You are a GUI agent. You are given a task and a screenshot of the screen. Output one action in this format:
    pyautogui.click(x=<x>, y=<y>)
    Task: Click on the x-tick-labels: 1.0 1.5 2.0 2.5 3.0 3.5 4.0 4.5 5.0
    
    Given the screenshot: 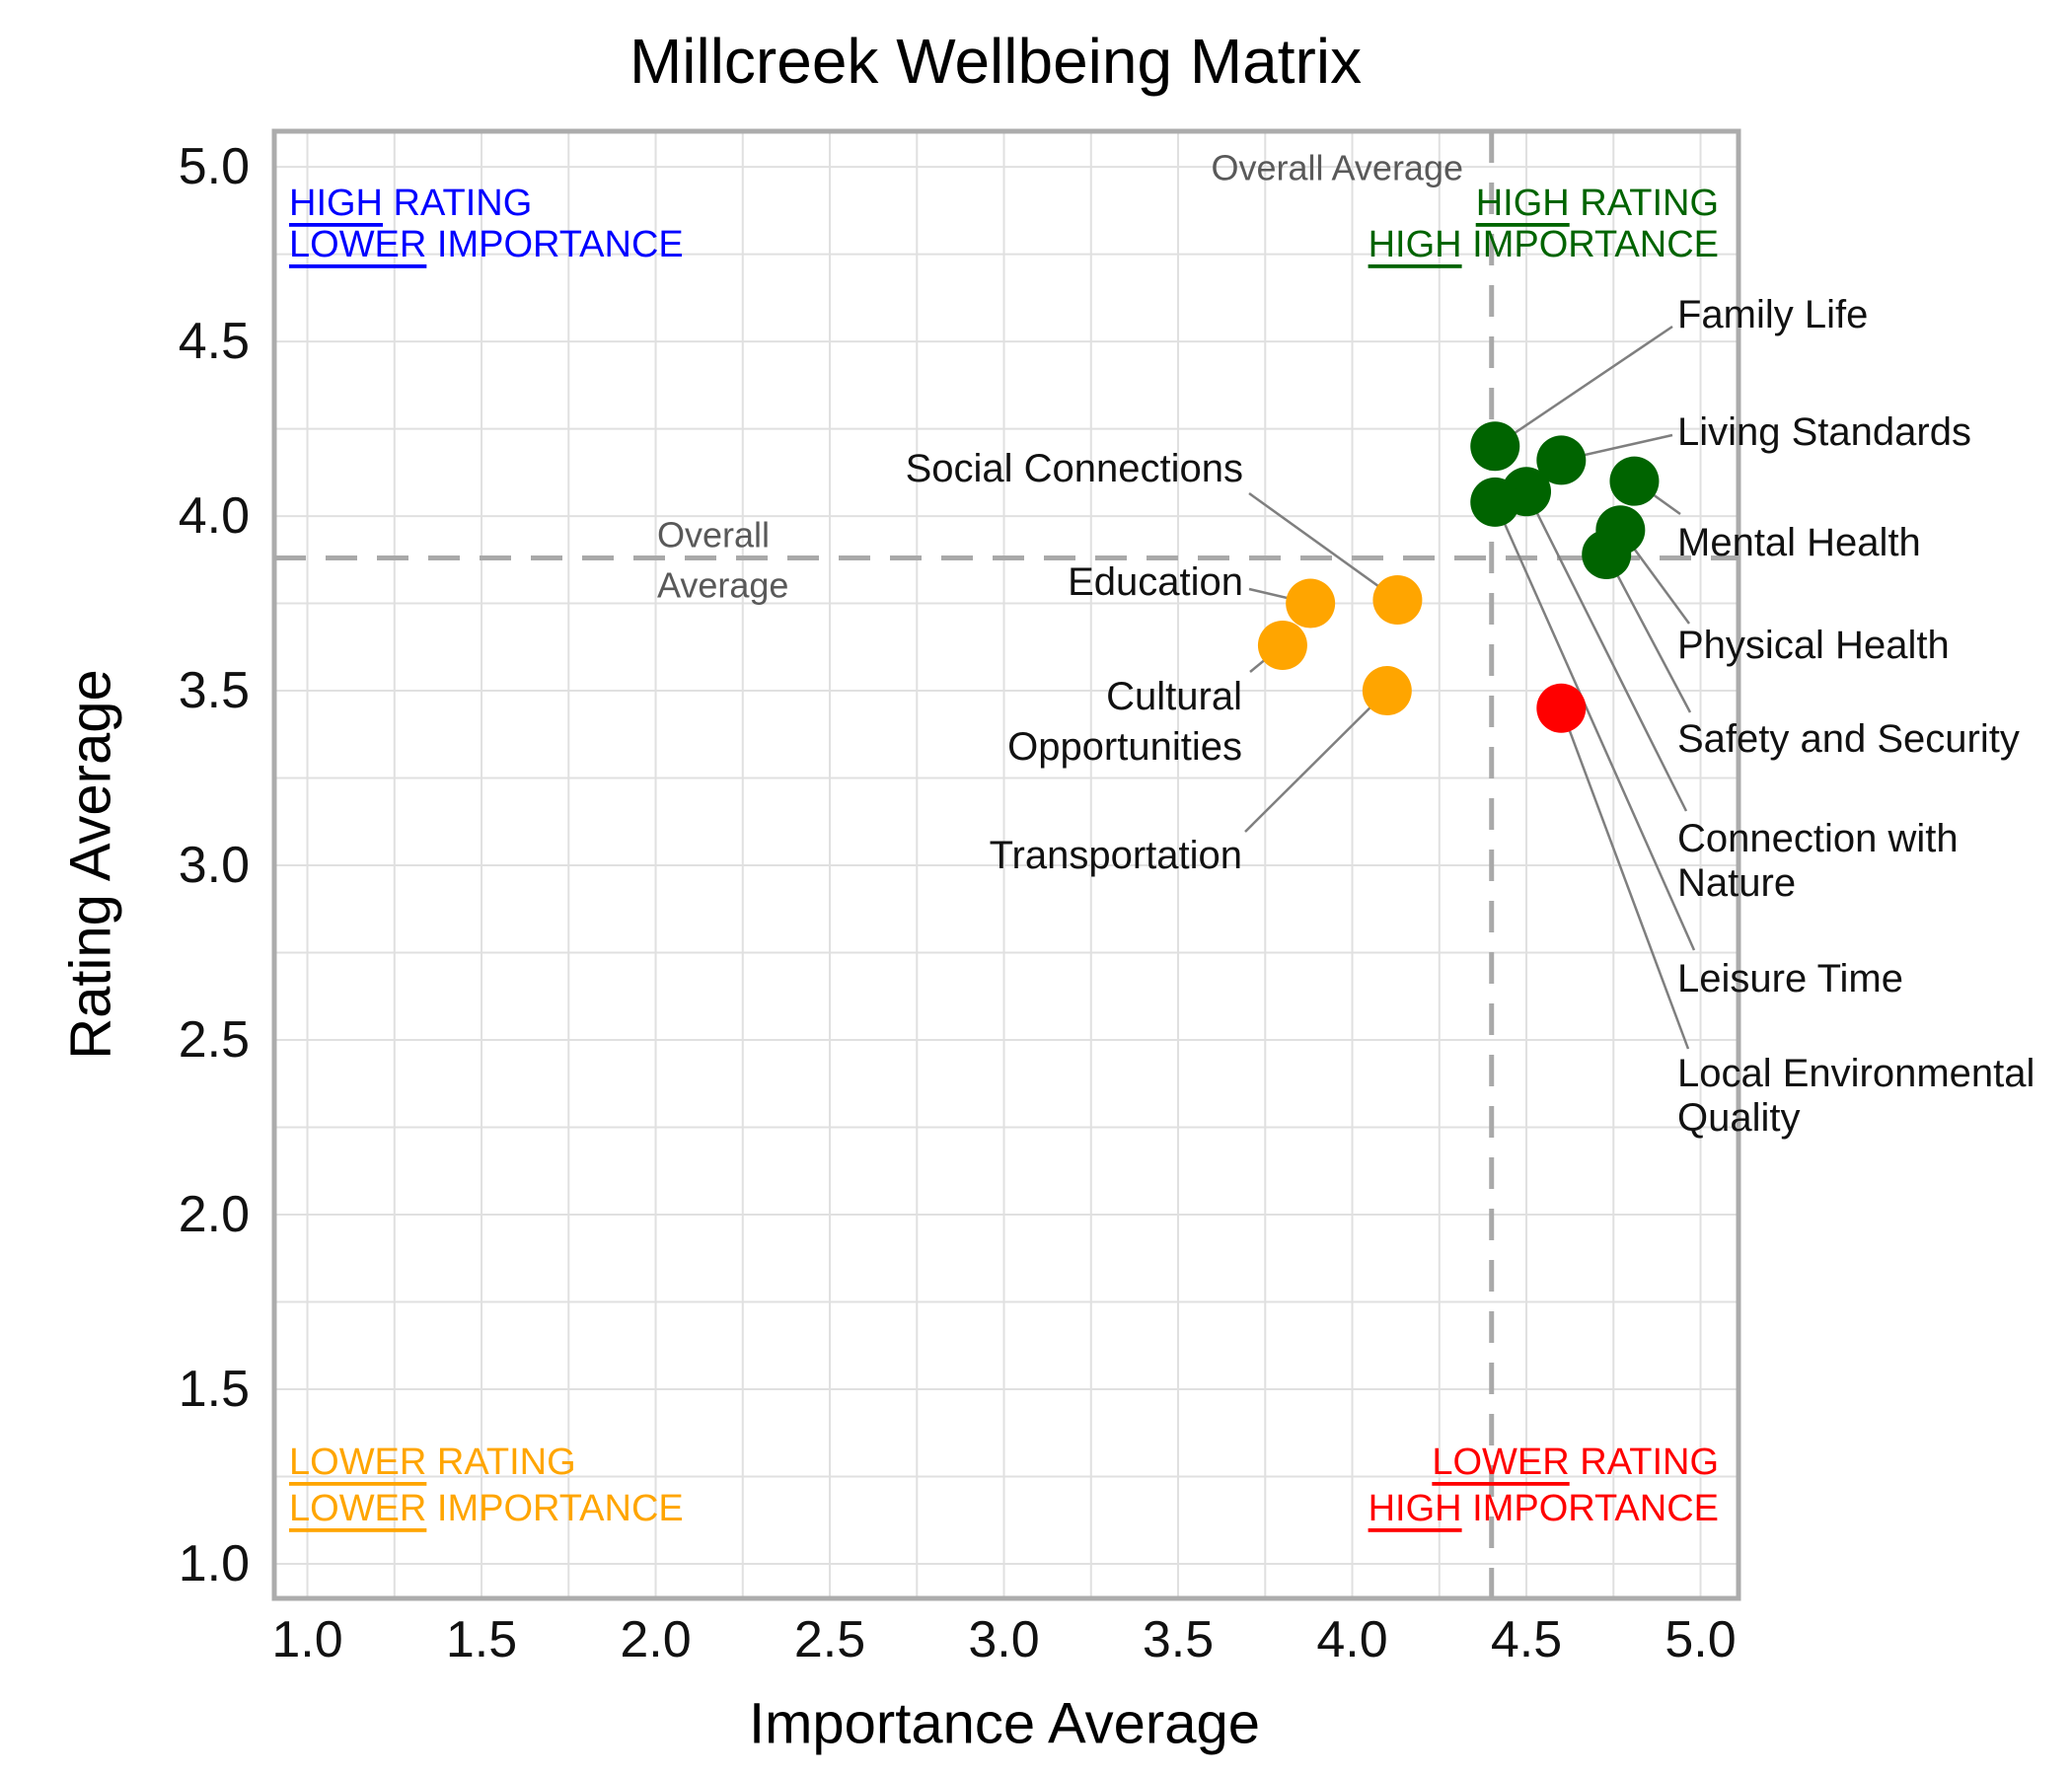 What is the action you would take?
    pyautogui.click(x=1004, y=1640)
    